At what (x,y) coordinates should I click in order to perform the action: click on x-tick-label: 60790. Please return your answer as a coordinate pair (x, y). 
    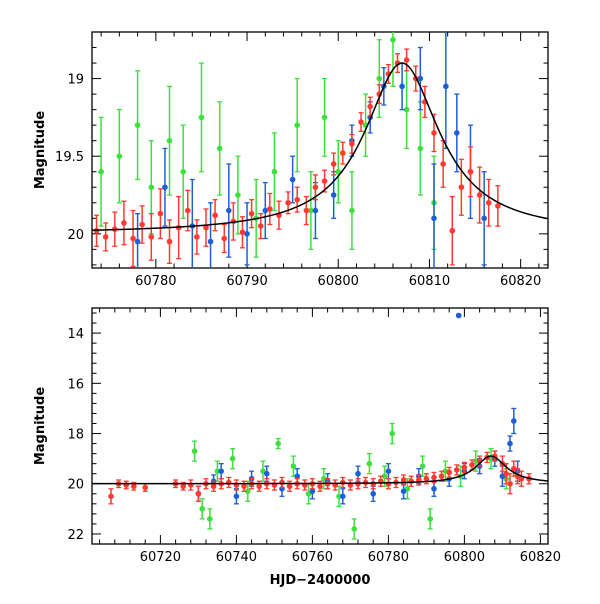
    Looking at the image, I should click on (246, 281).